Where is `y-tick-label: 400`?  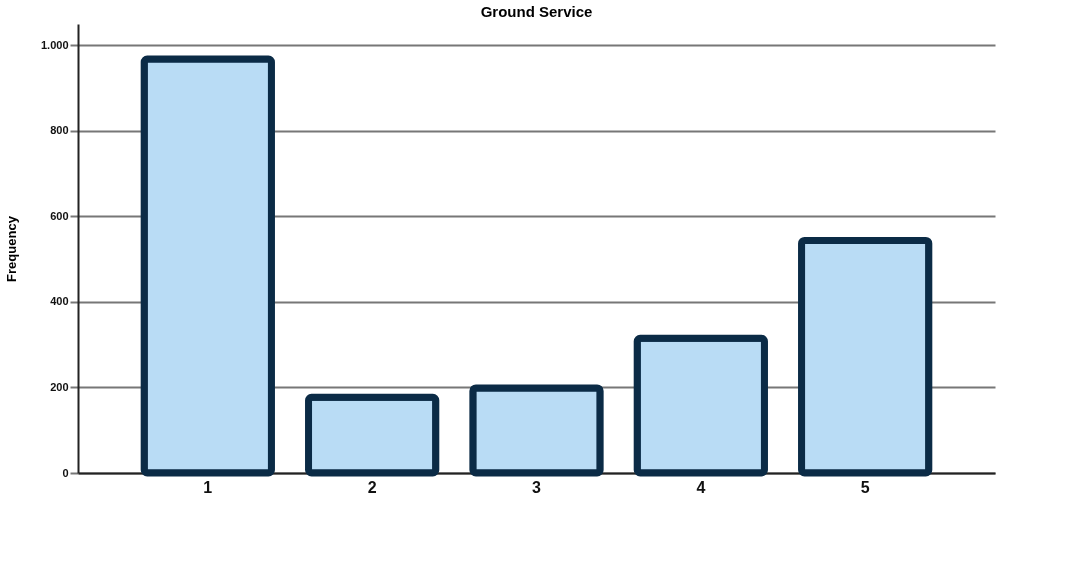
y-tick-label: 400 is located at coordinates (59, 301).